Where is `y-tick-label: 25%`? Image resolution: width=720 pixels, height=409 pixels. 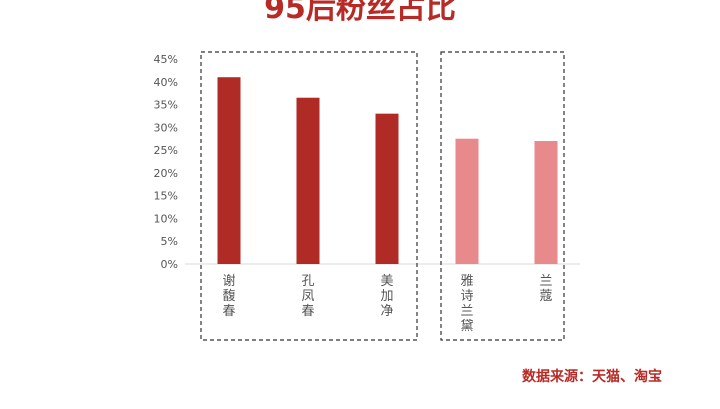 y-tick-label: 25% is located at coordinates (166, 150).